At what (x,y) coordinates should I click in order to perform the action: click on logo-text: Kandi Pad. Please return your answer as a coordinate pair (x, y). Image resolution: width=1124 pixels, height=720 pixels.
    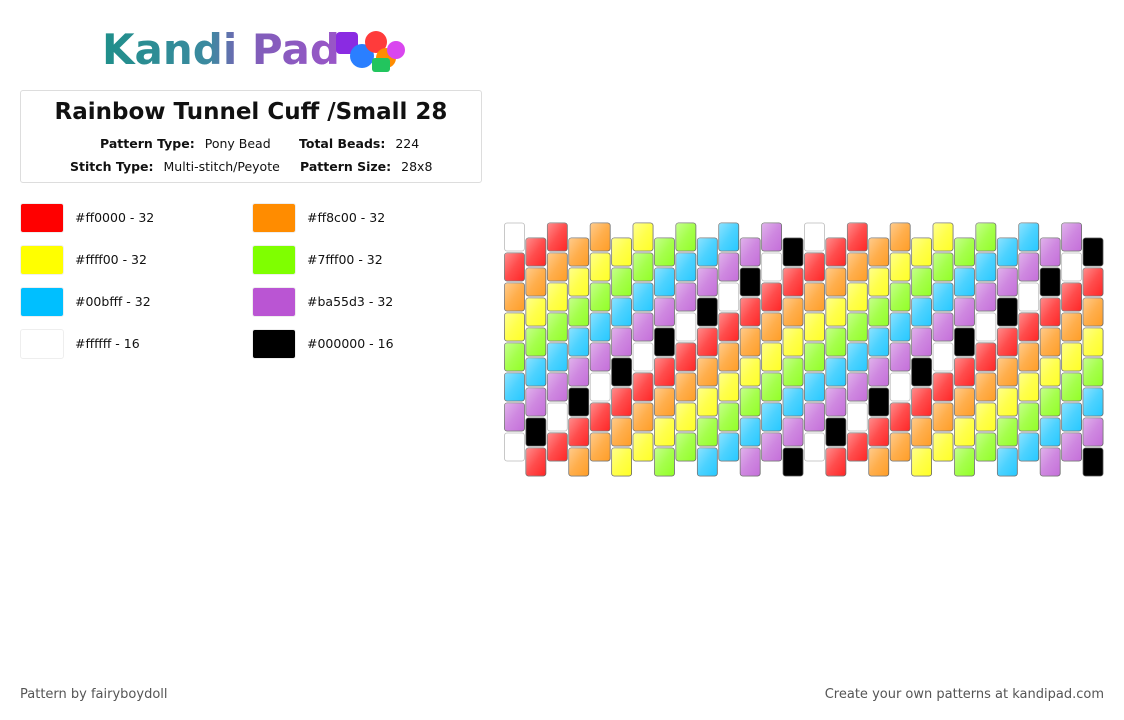
    Looking at the image, I should click on (221, 49).